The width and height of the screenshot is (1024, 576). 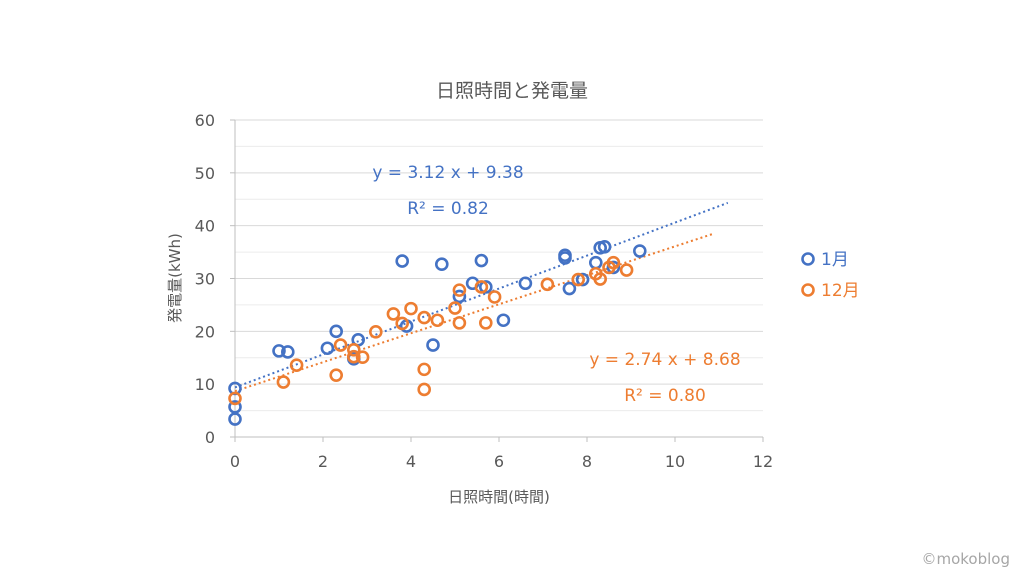 I want to click on legend: 1月 12月, so click(x=830, y=275).